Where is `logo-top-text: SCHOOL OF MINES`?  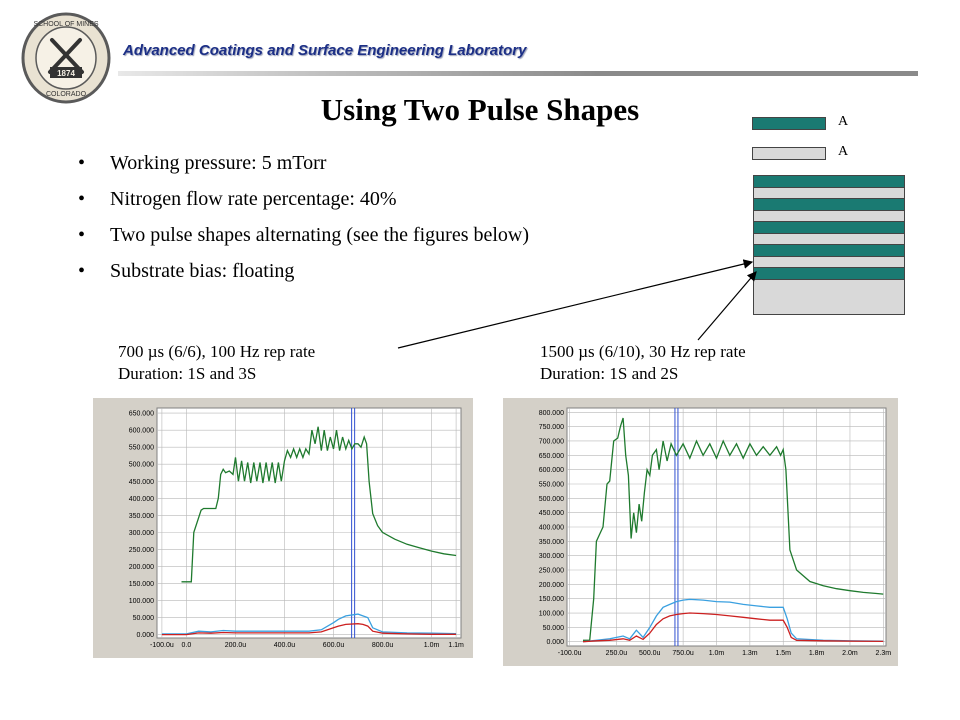
logo-top-text: SCHOOL OF MINES is located at coordinates (65, 24).